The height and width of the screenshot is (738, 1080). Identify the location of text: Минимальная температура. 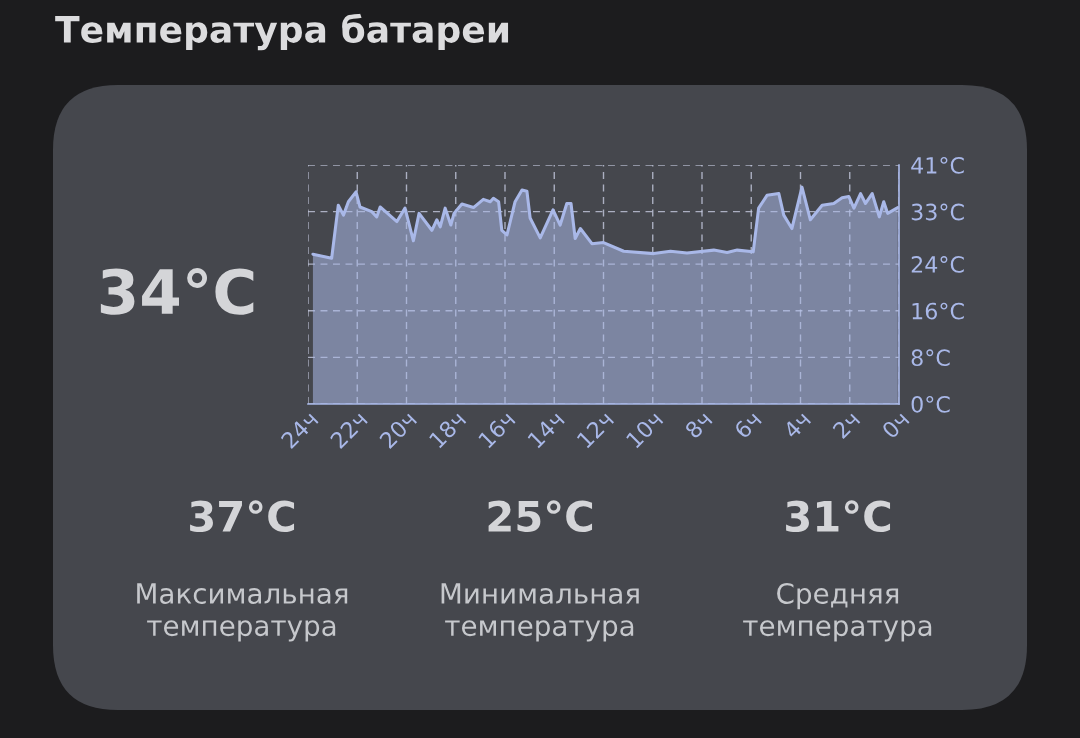
(540, 612).